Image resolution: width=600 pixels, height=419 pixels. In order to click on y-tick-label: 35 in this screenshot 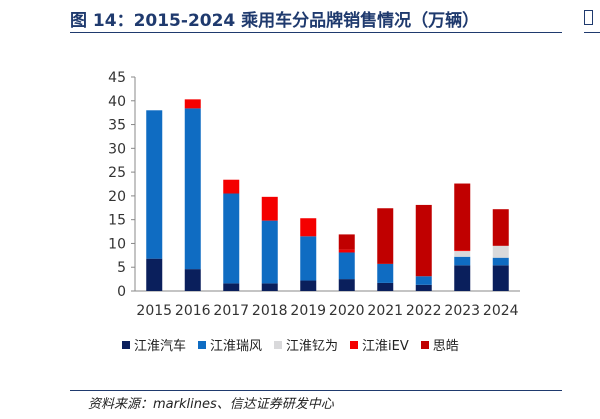, I will do `click(117, 126)`.